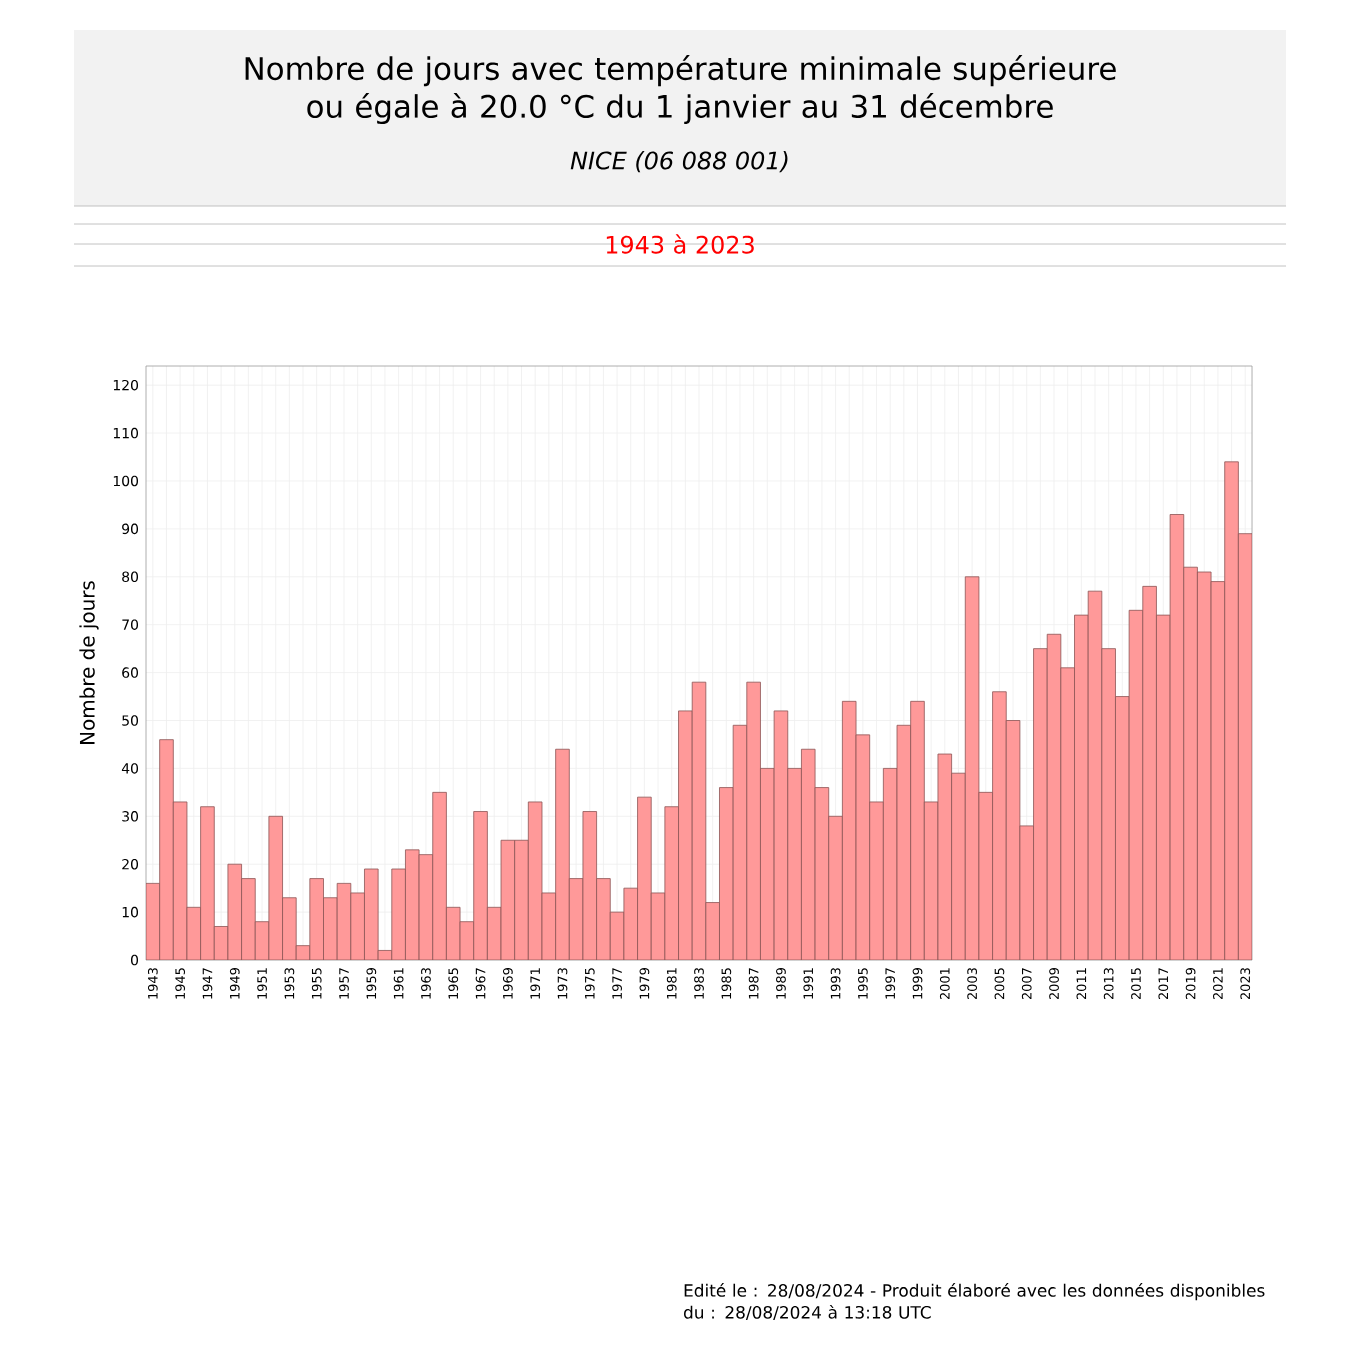  Describe the element at coordinates (680, 90) in the screenshot. I see `chart-title: Nombre de jours avec température minimale supérieure ou égale à 20.0 °C du 1 janvier au 31 décembre` at that location.